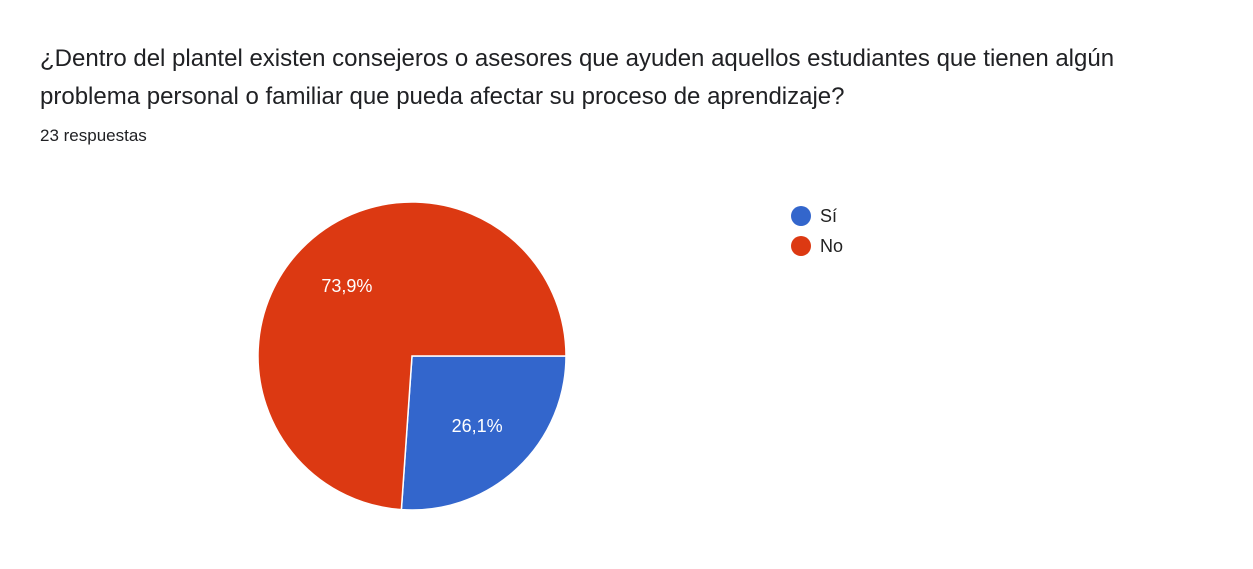 The height and width of the screenshot is (569, 1253). What do you see at coordinates (801, 216) in the screenshot?
I see `legend-swatch-si` at bounding box center [801, 216].